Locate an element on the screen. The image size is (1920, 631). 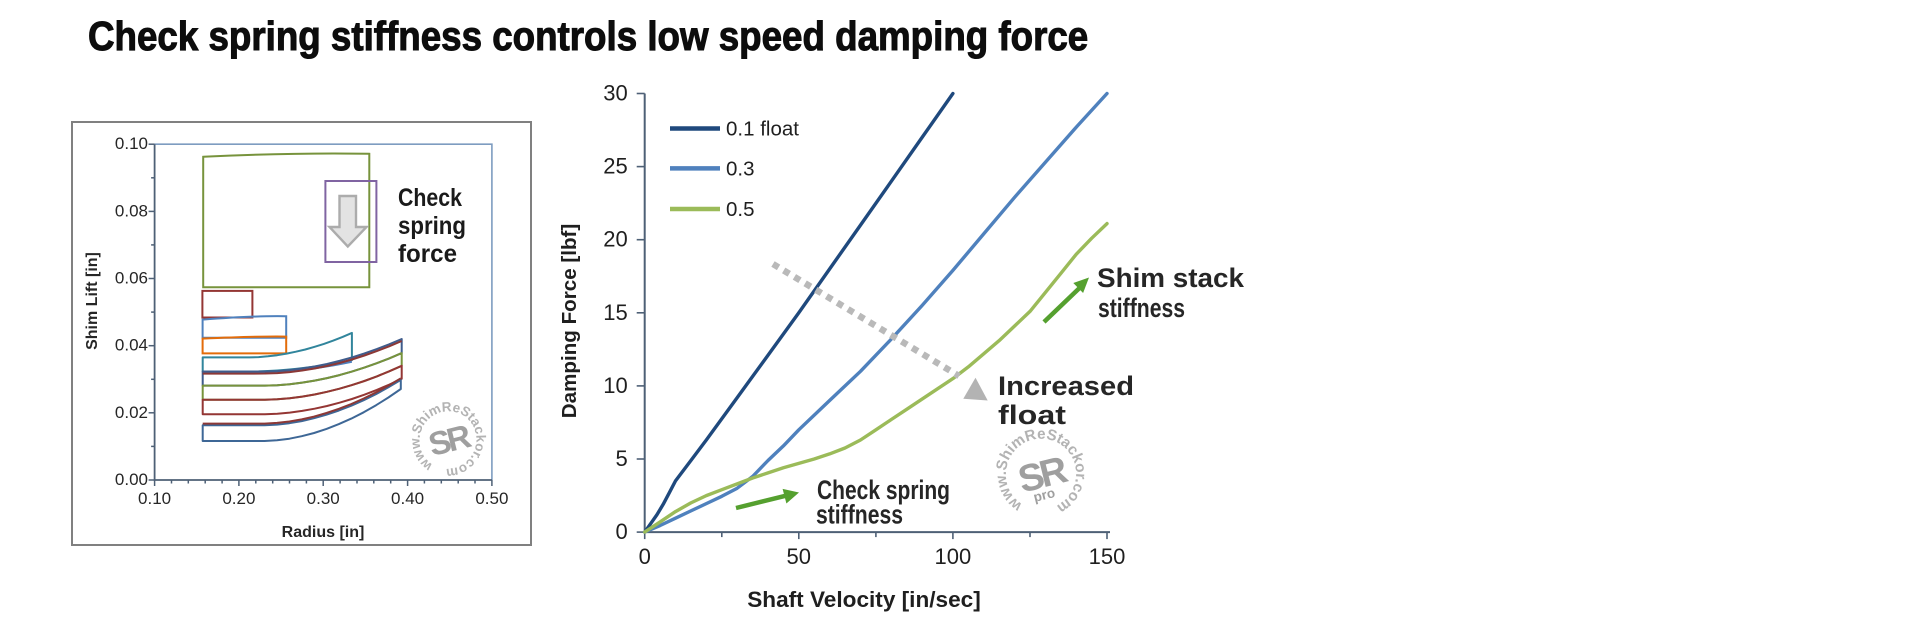
svg-text: 0.3 is located at coordinates (740, 169).